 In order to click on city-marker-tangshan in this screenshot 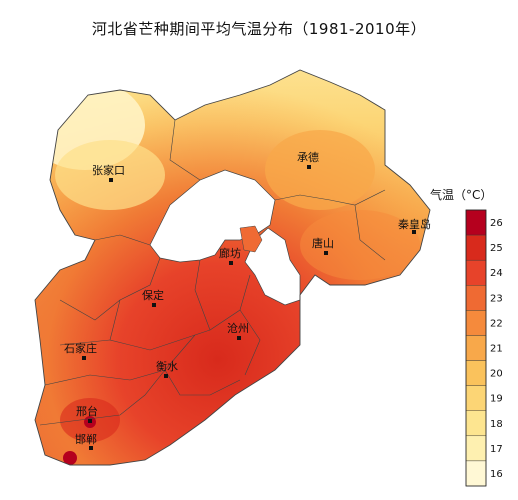, I will do `click(326, 253)`.